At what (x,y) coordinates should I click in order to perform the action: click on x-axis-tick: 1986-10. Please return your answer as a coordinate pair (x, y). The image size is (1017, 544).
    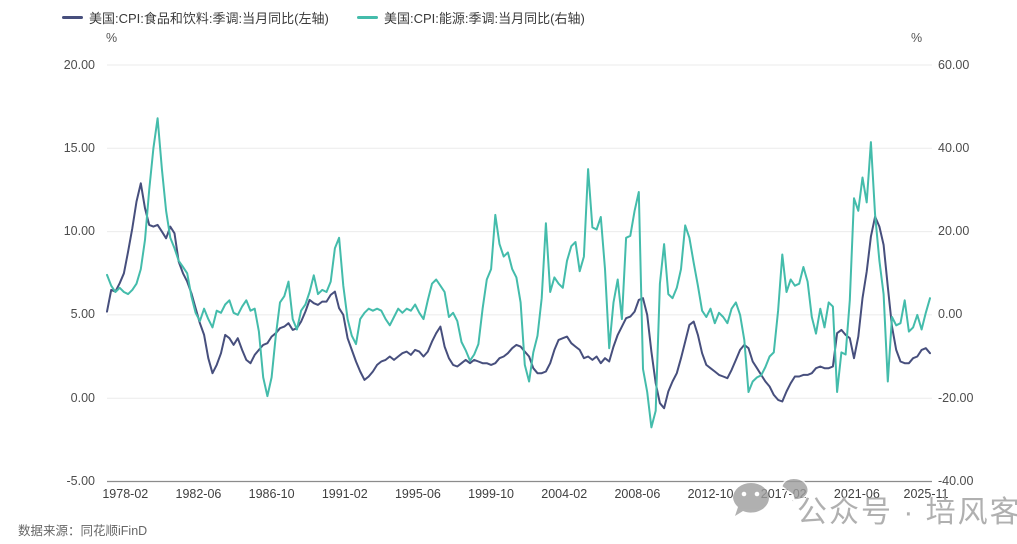
    Looking at the image, I should click on (271, 494).